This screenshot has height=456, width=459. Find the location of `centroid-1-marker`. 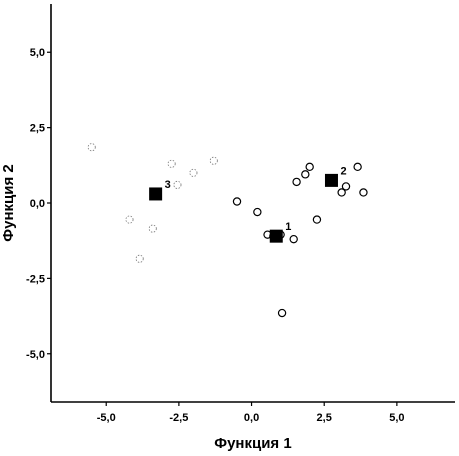

centroid-1-marker is located at coordinates (276, 236).